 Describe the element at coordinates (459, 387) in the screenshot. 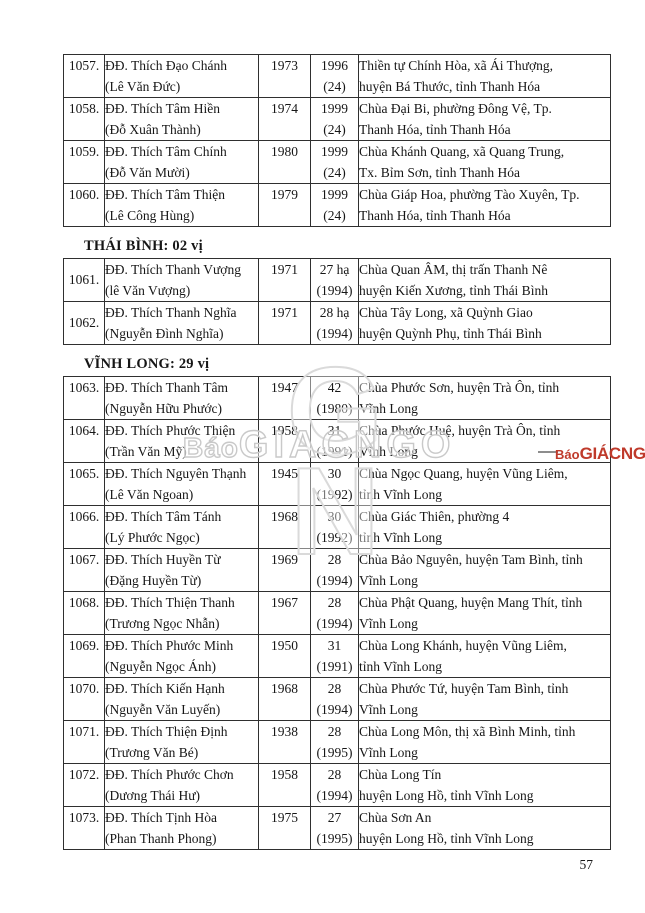

I see `address-cell-address_line1: Chùa Phước Sơn, huyện Trà Ôn, tỉnh` at that location.